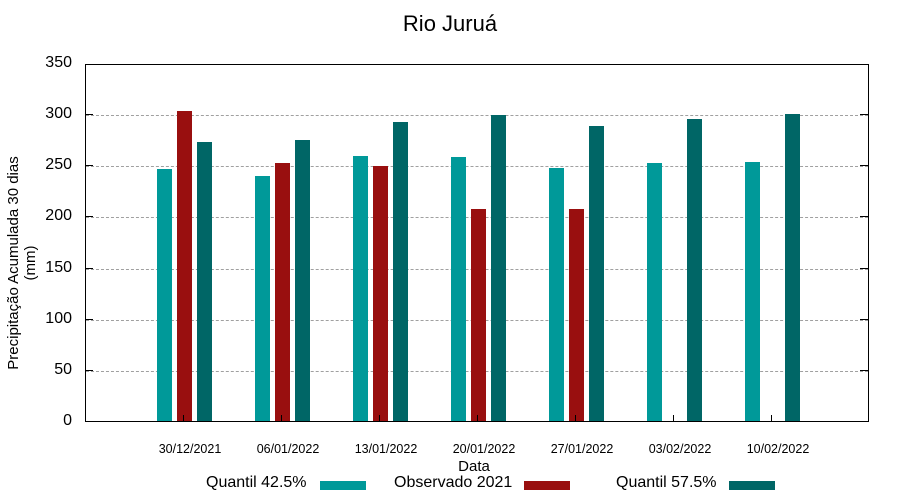 This screenshot has height=500, width=900. I want to click on y-tick-label: 50, so click(63, 369).